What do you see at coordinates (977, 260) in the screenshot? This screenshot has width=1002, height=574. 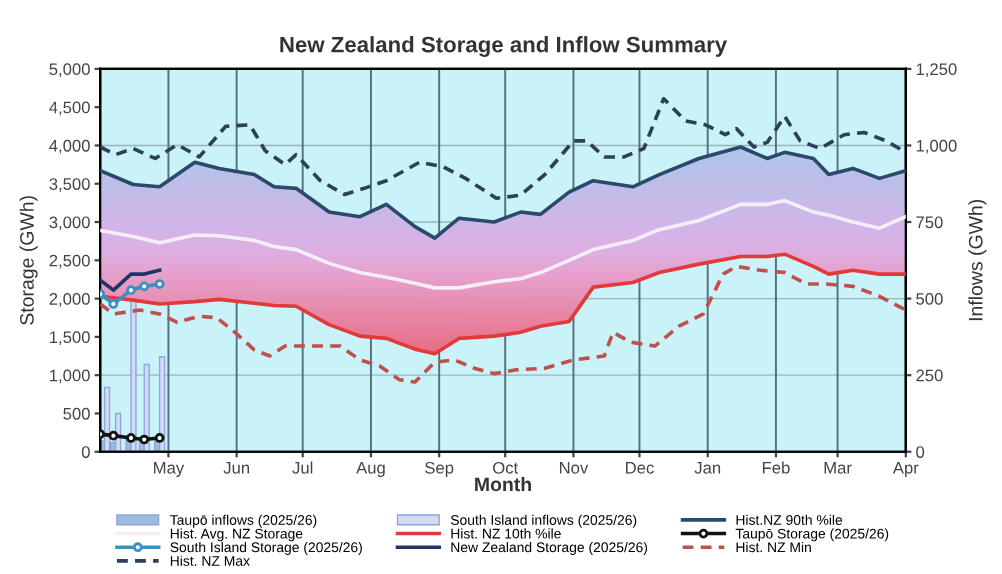 I see `y2-axis-title: Inflows (GWh)` at bounding box center [977, 260].